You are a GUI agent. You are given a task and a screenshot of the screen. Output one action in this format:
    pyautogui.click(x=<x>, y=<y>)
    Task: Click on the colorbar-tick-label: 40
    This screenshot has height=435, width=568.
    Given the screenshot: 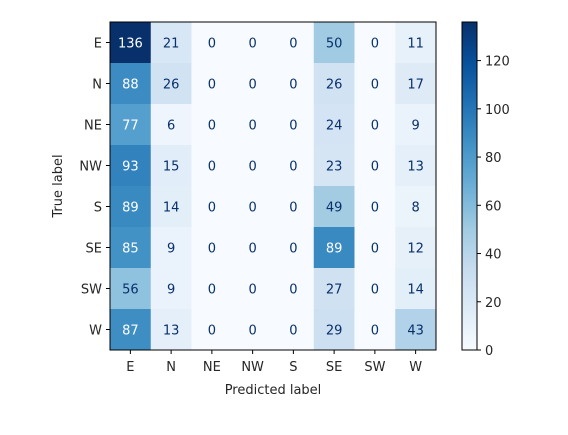 What is the action you would take?
    pyautogui.click(x=493, y=255)
    